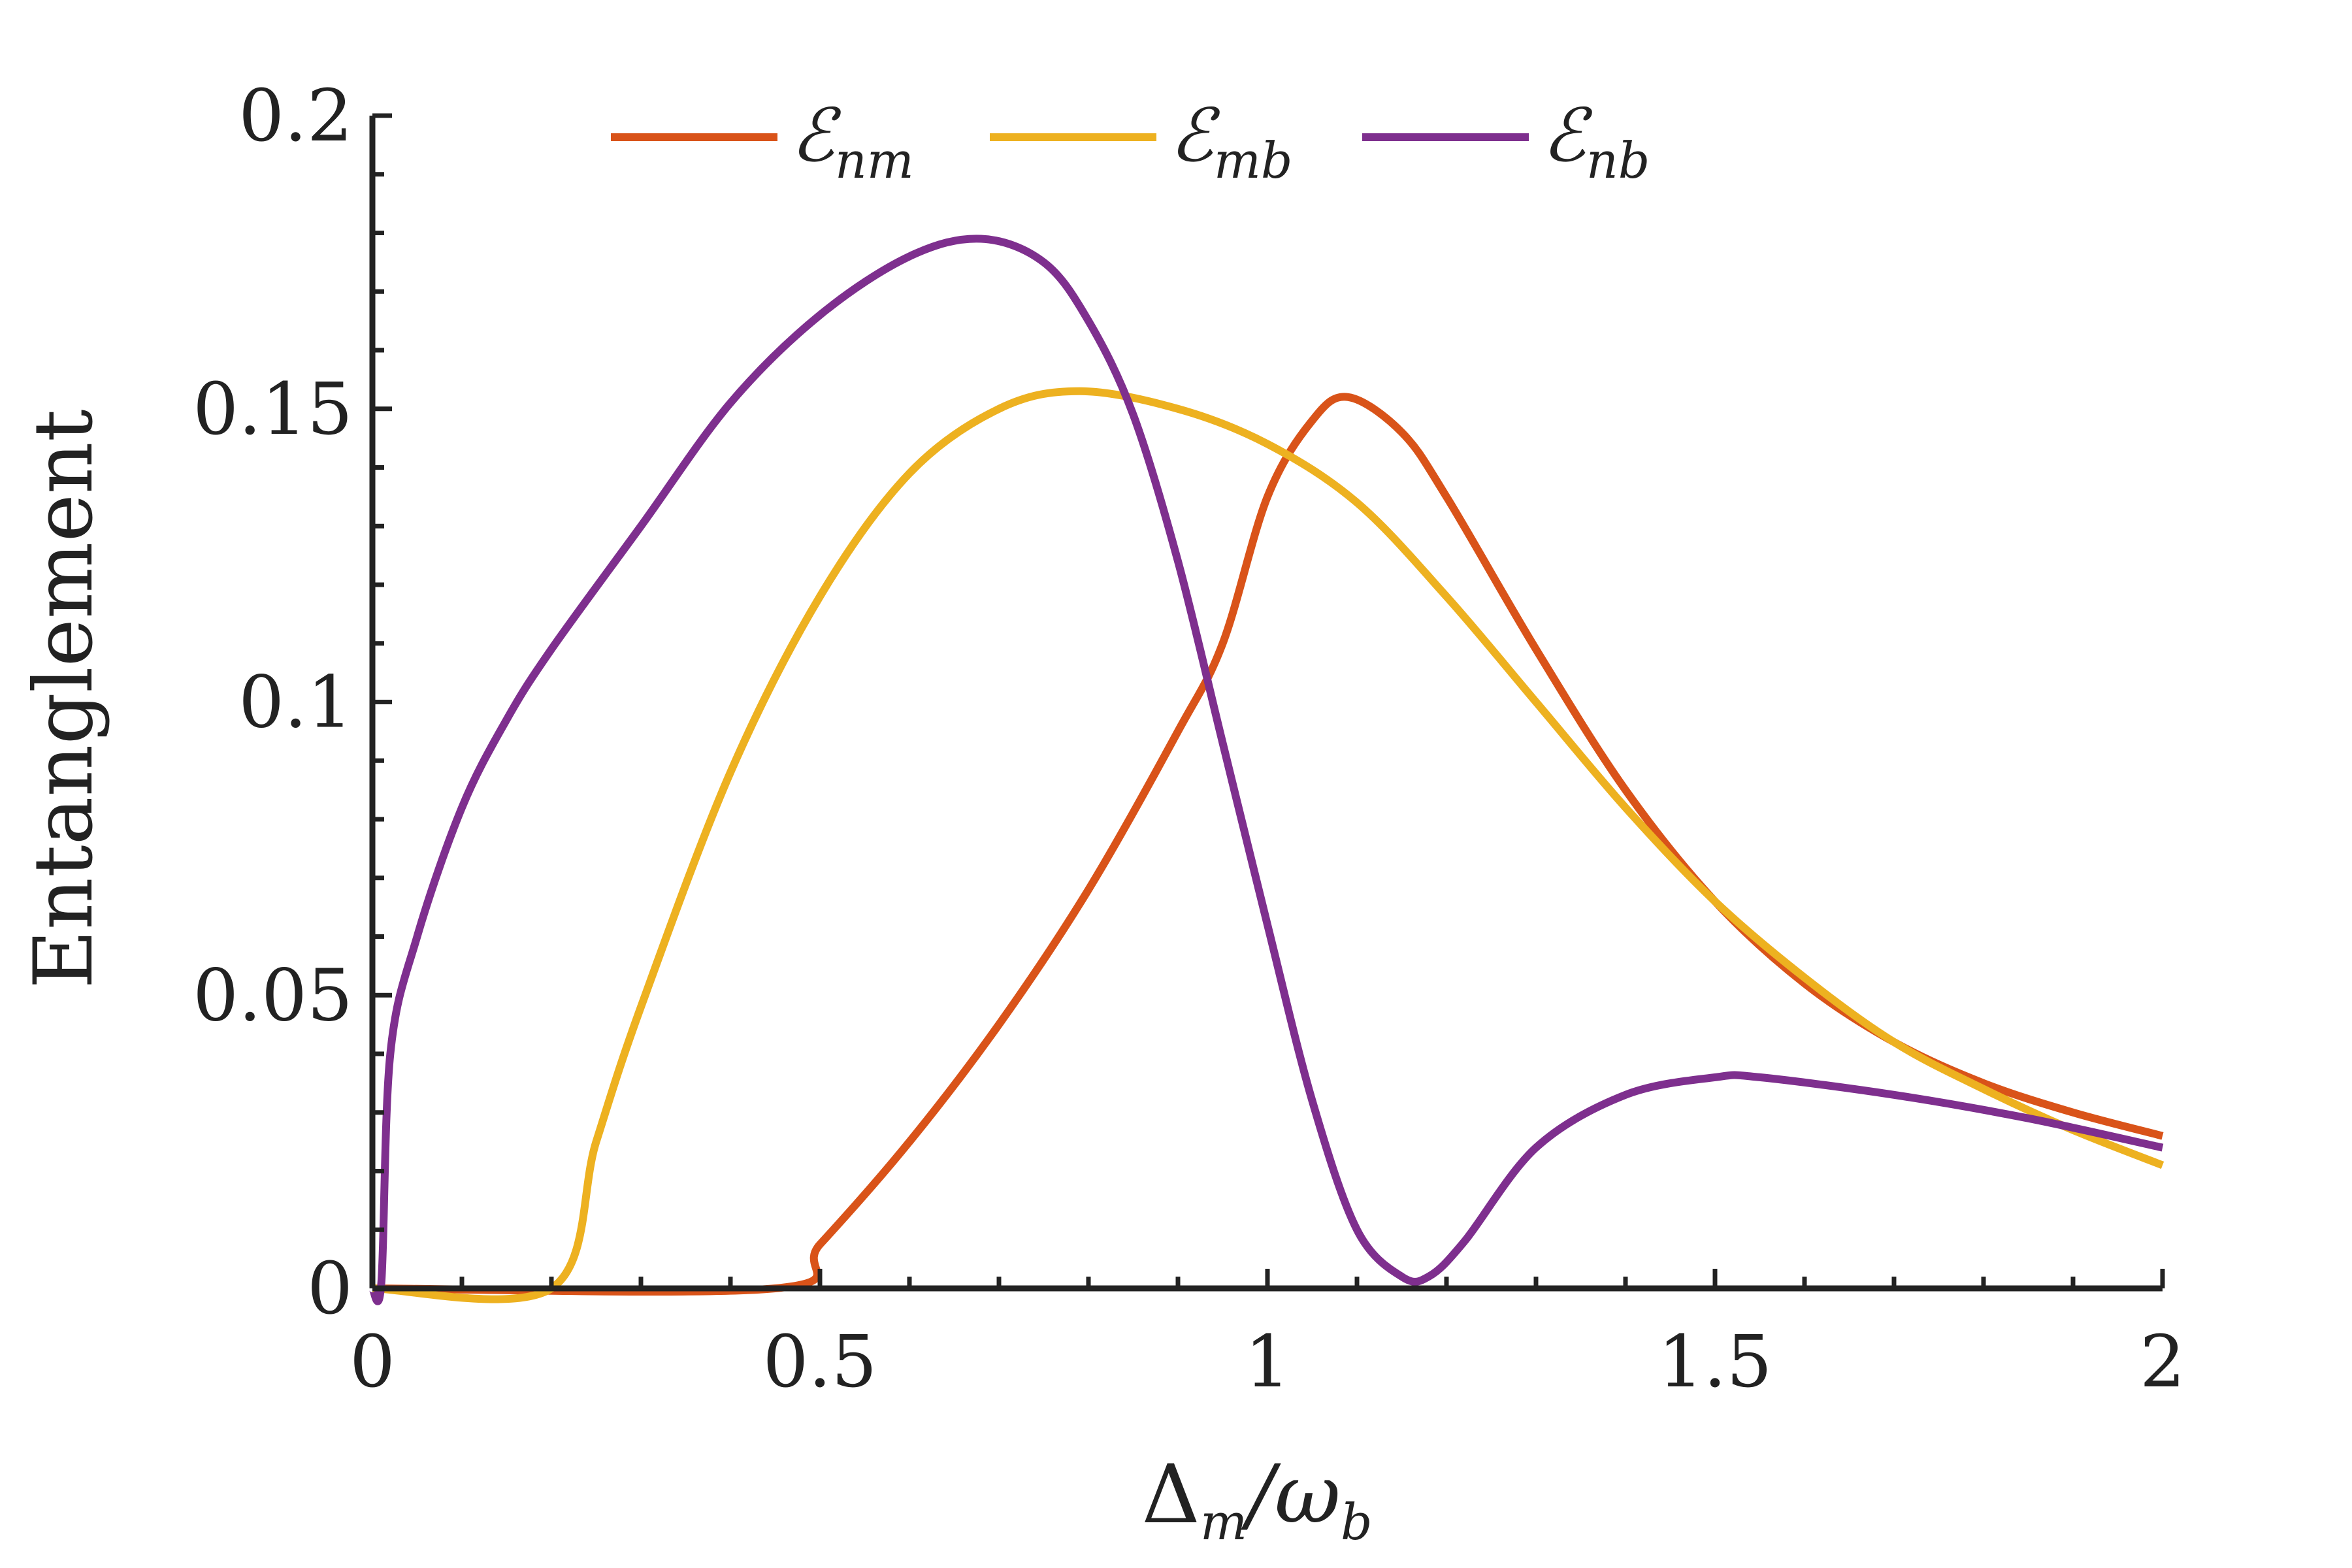 The height and width of the screenshot is (1568, 2352). Describe the element at coordinates (852, 141) in the screenshot. I see `legend-label: ℰnm` at that location.